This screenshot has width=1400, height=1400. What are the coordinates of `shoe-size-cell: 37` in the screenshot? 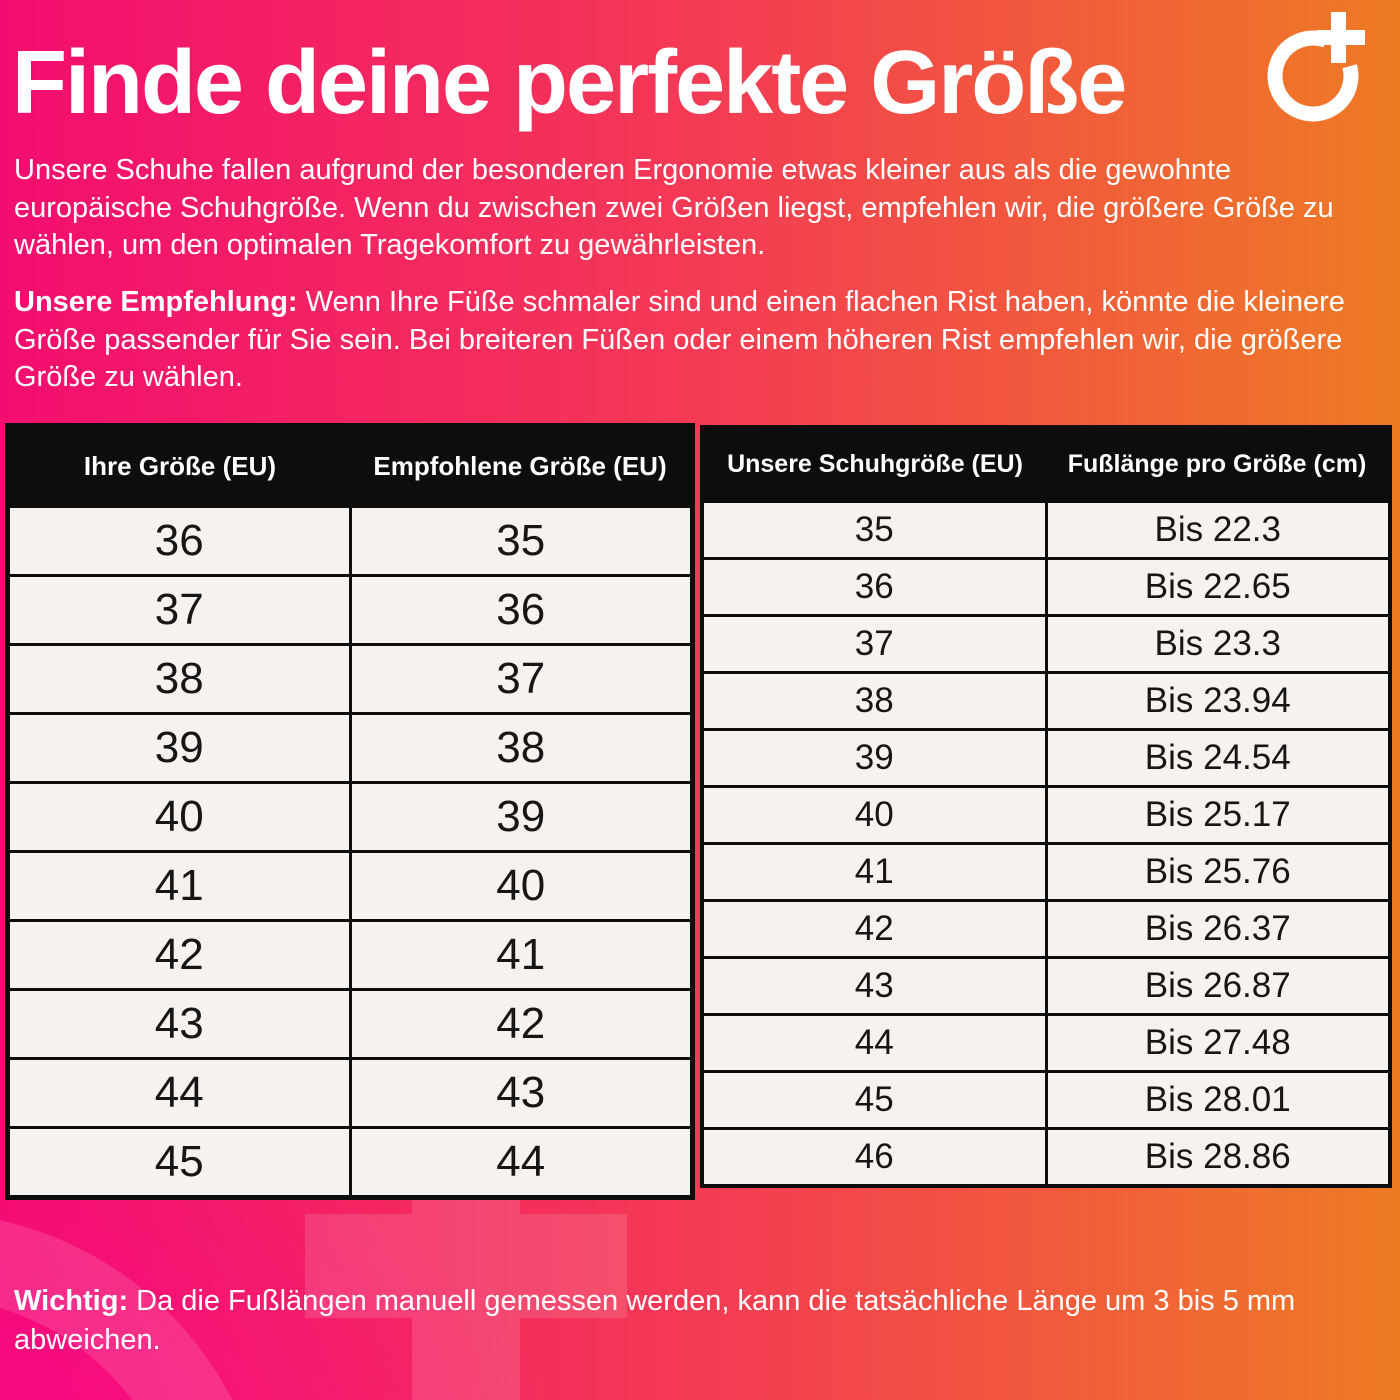 It's located at (874, 644).